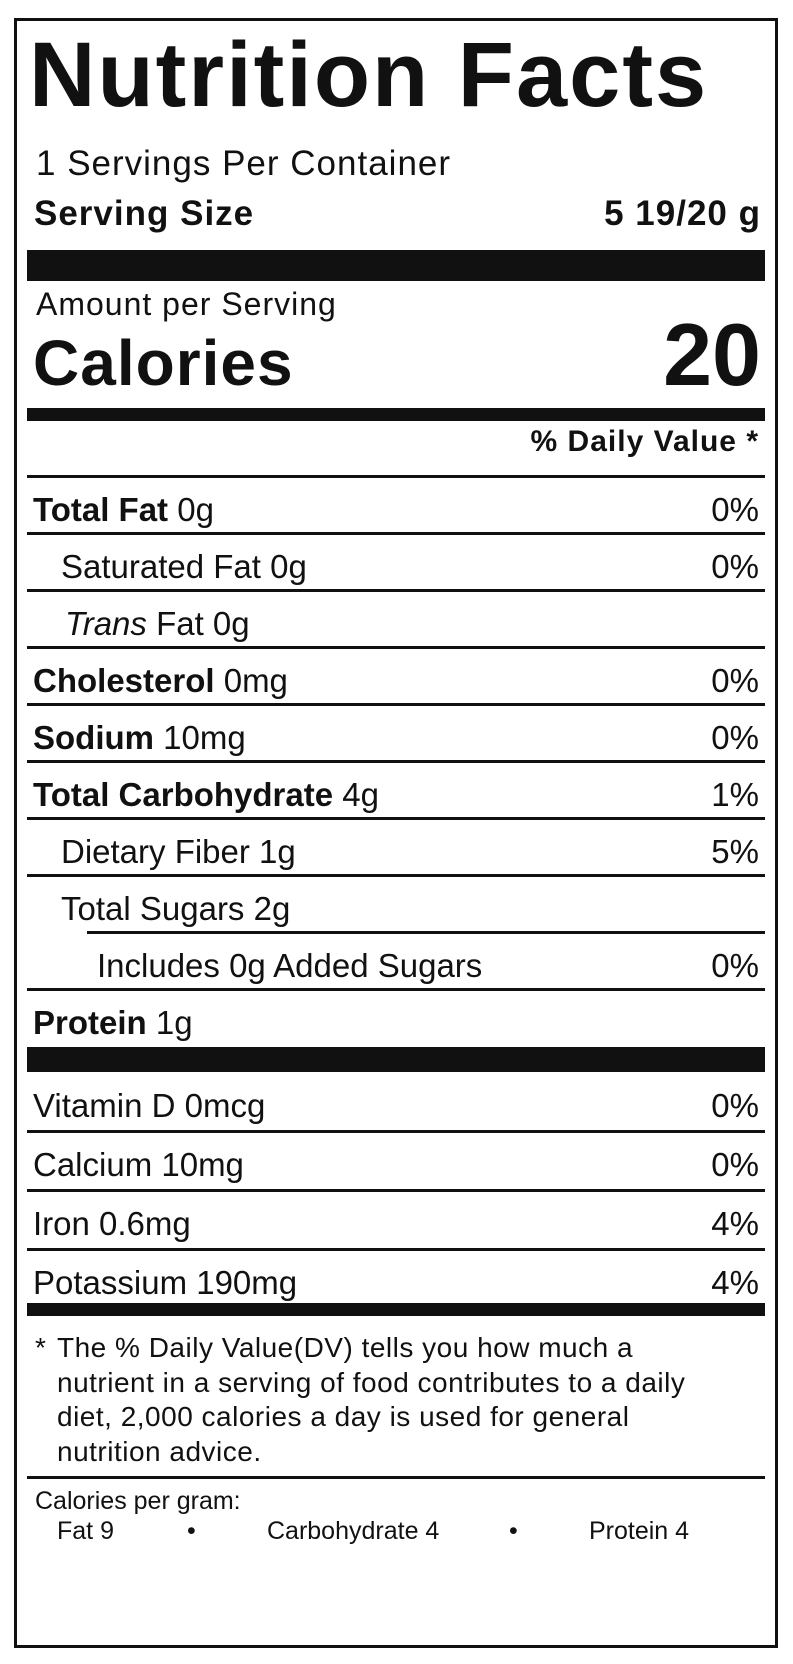  Describe the element at coordinates (353, 1531) in the screenshot. I see `carbohydrate-calories-per-gram: Carbohydrate 4` at that location.